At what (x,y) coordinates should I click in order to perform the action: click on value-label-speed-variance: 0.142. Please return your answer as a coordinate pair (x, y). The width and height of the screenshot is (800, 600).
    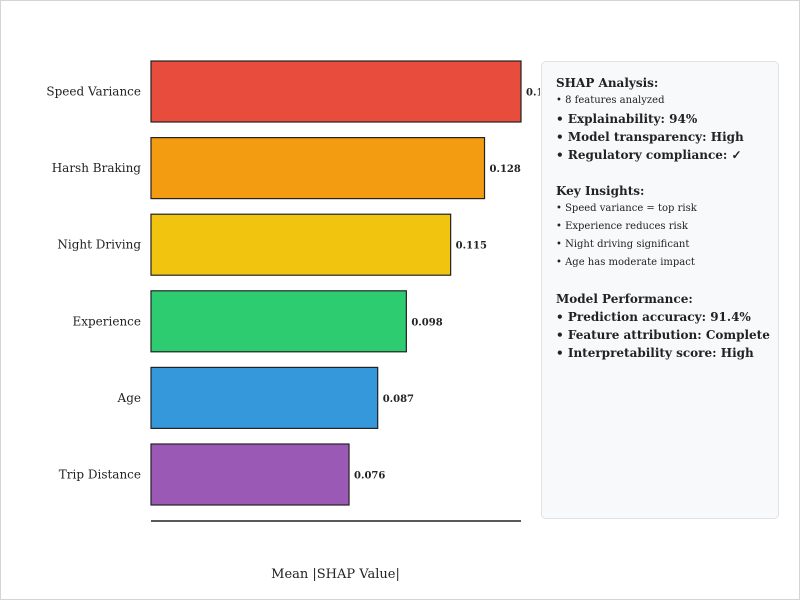
    Looking at the image, I should click on (533, 93).